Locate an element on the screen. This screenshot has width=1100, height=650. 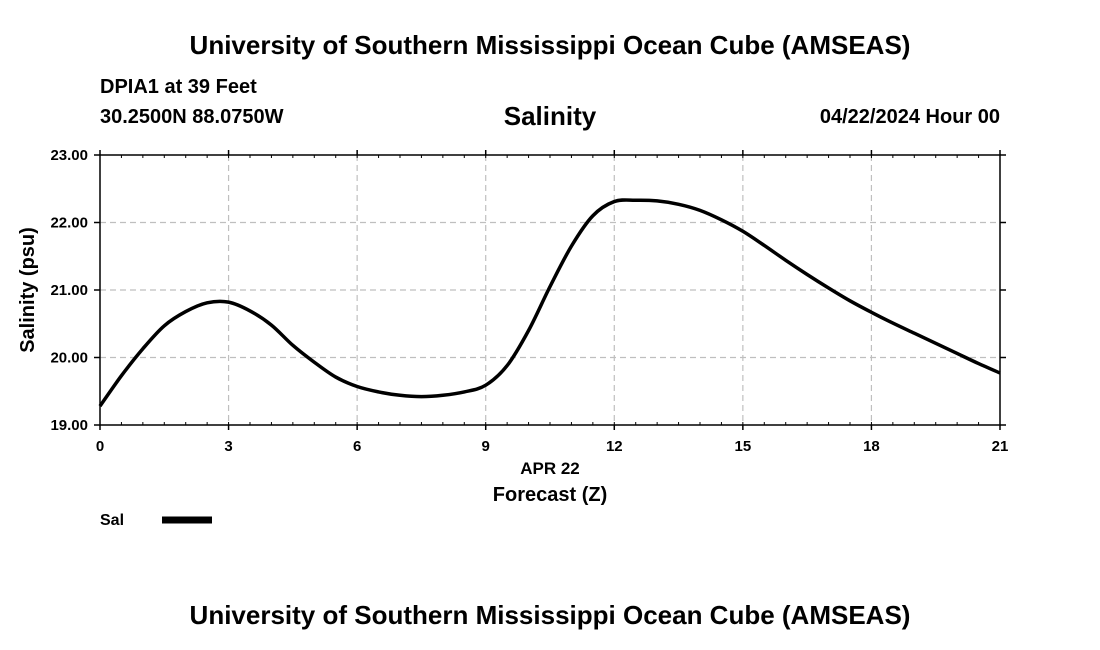
x-axis-label: Forecast (Z) is located at coordinates (550, 495).